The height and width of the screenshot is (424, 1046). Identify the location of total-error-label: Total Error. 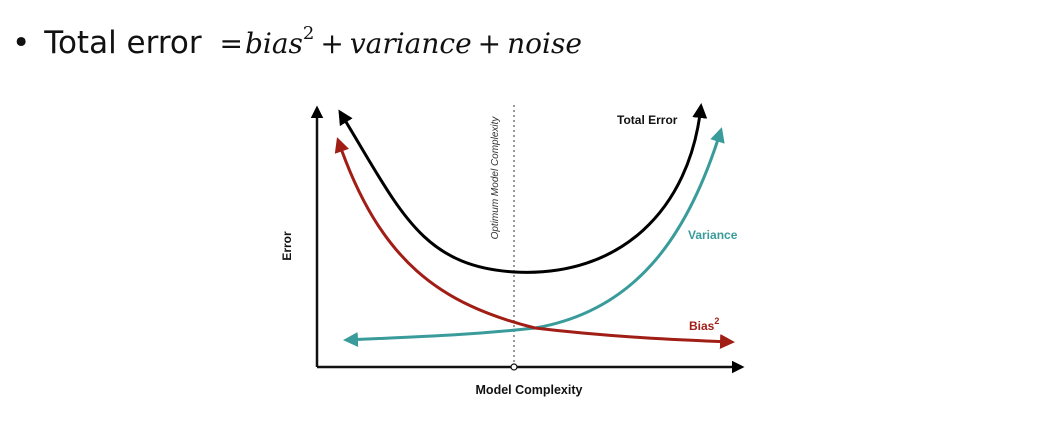
(647, 120).